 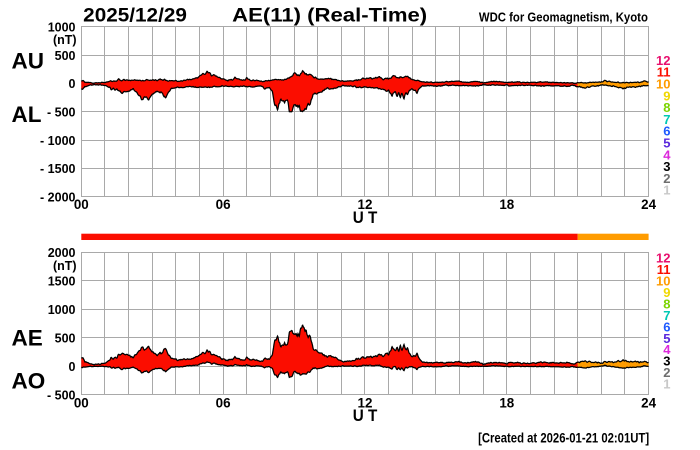 I want to click on svg-text: AO, so click(x=29, y=381).